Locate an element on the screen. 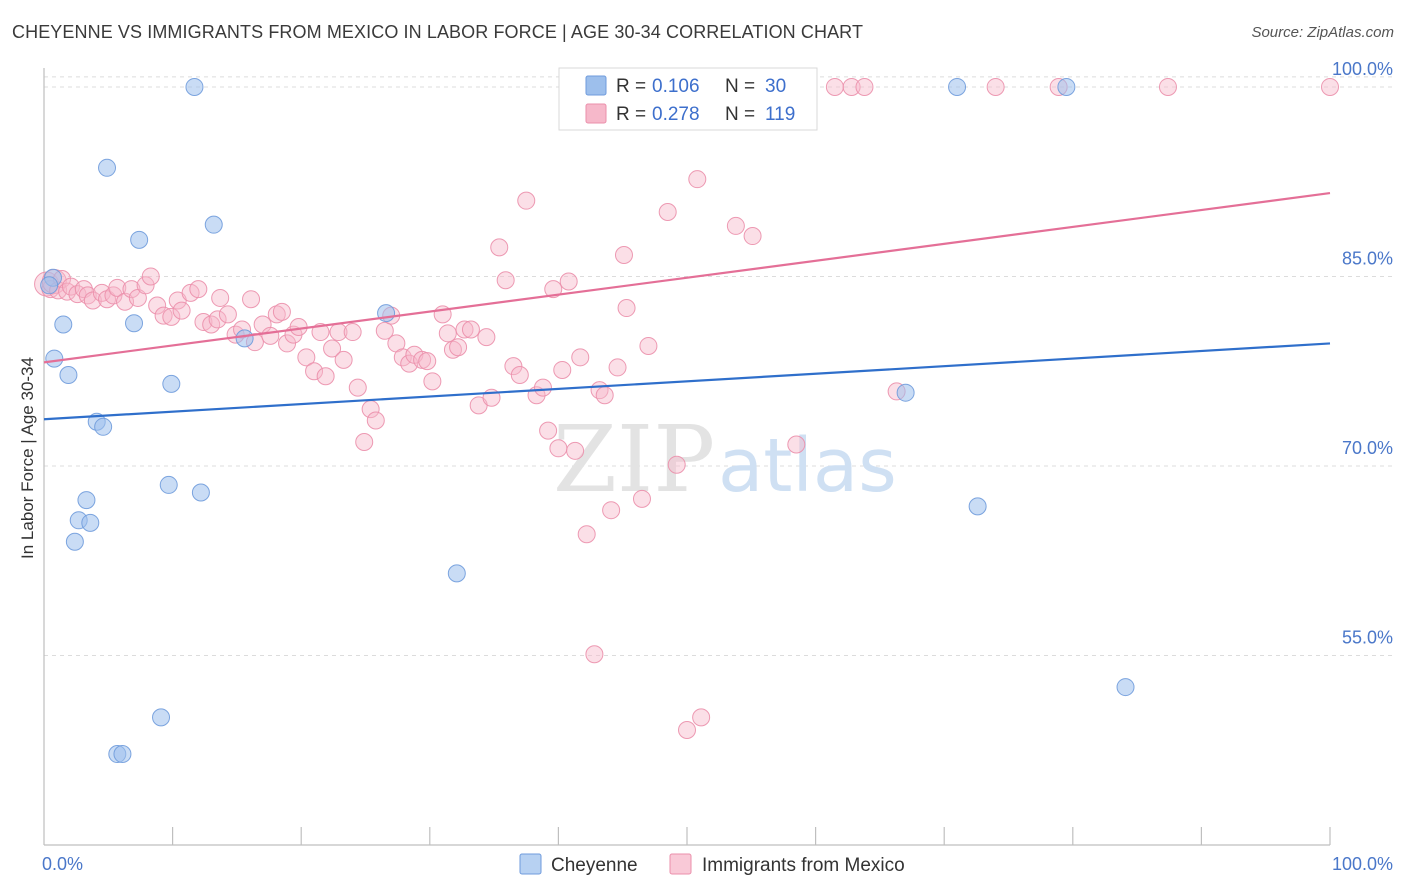 This screenshot has width=1406, height=892. legend-swatch-mexico is located at coordinates (596, 113).